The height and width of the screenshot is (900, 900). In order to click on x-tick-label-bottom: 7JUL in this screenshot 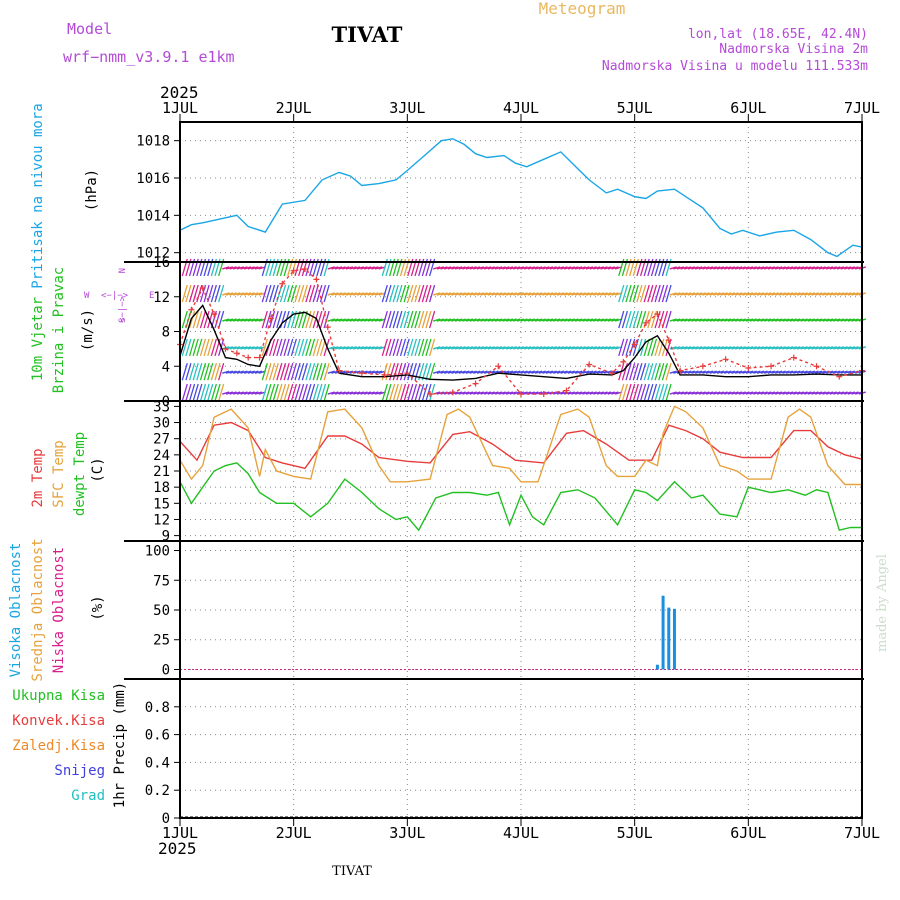, I will do `click(862, 833)`.